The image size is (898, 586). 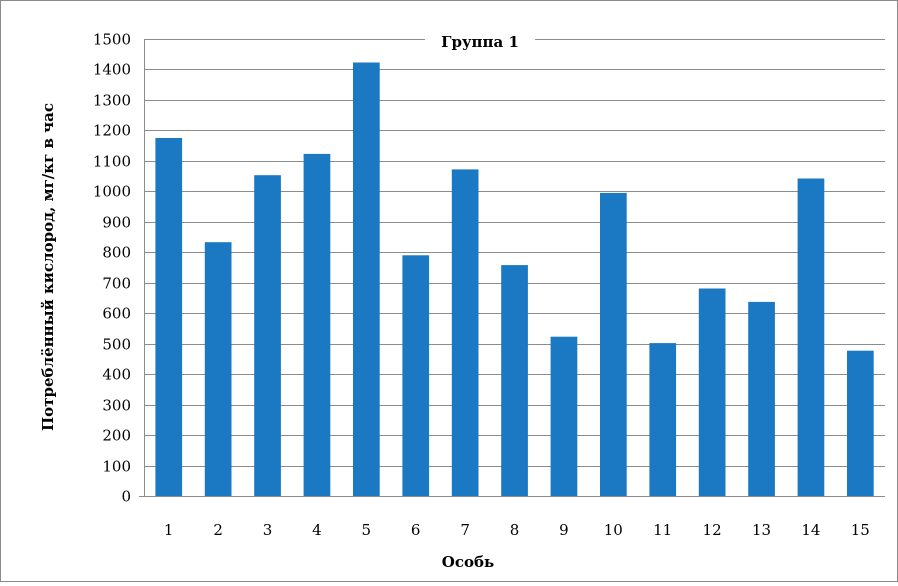 I want to click on y-tick-label: 700, so click(x=116, y=284).